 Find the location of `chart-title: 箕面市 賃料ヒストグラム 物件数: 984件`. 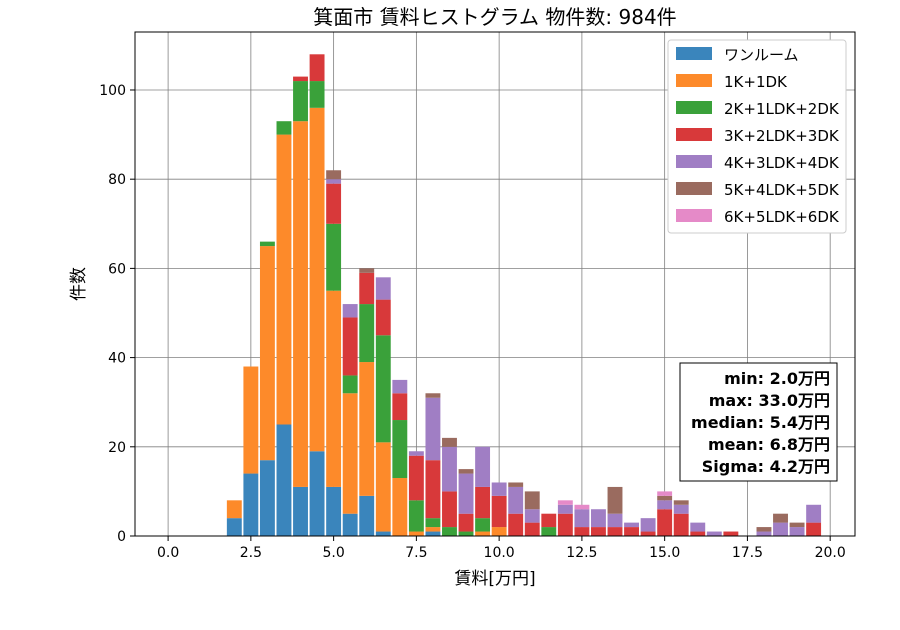

chart-title: 箕面市 賃料ヒストグラム 物件数: 984件 is located at coordinates (494, 17).